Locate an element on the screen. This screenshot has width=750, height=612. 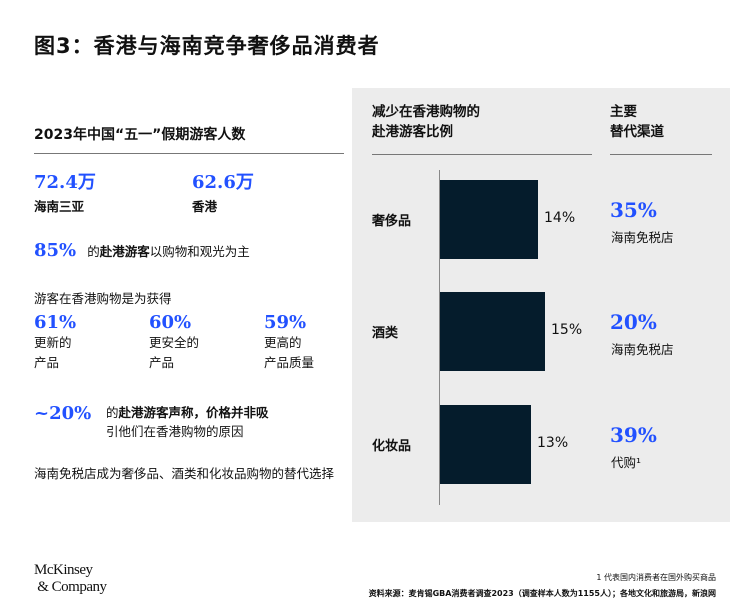
reason-value: 59% is located at coordinates (285, 322).